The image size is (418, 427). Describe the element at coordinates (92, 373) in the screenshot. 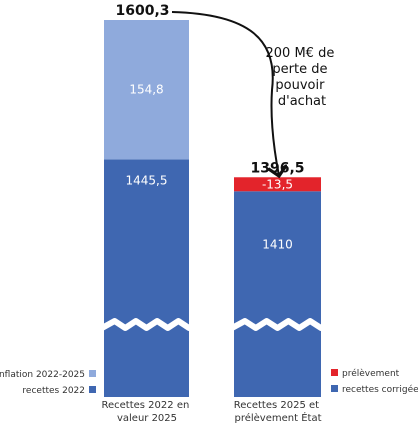

I see `legend-swatch-inflation` at that location.